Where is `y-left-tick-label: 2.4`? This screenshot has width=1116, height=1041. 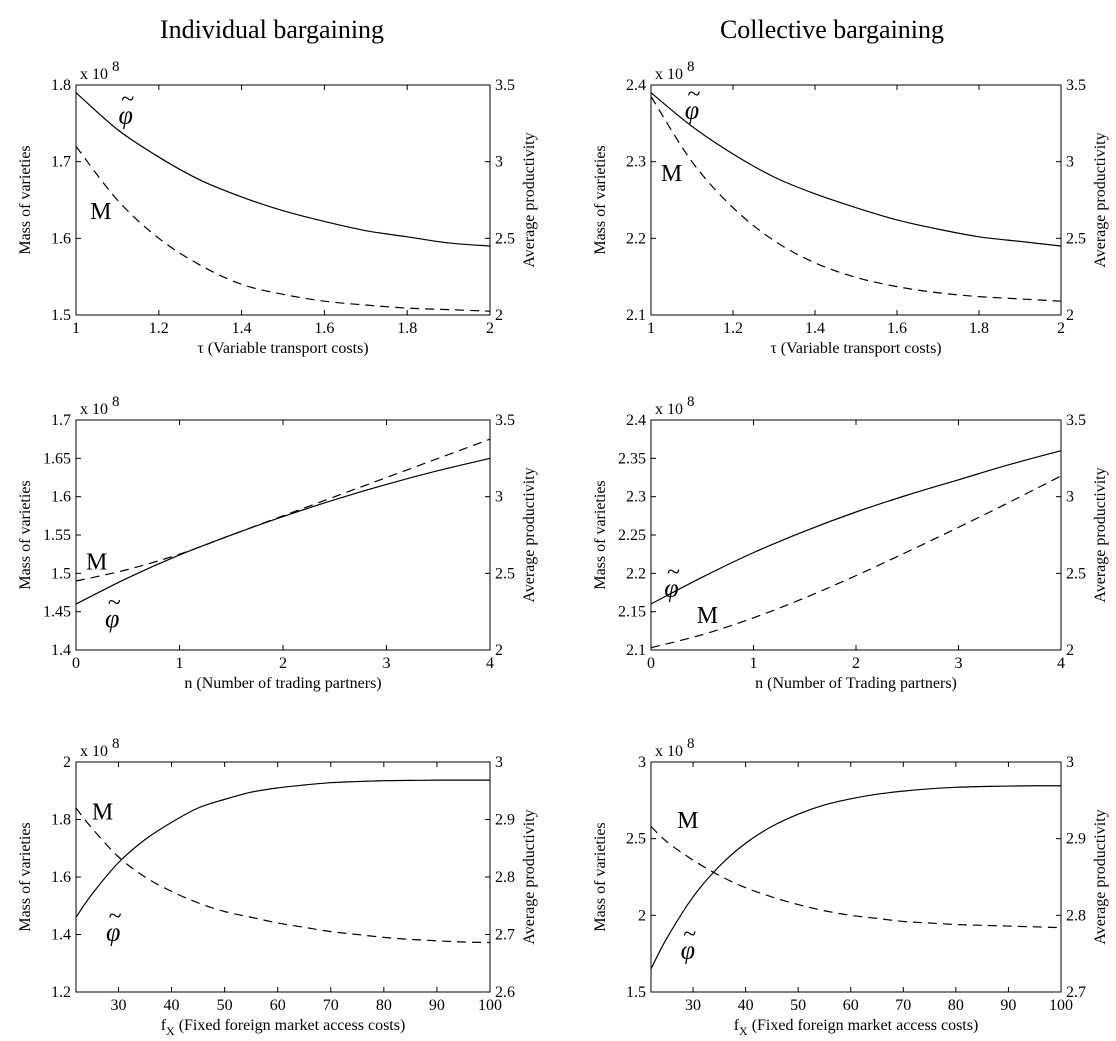
y-left-tick-label: 2.4 is located at coordinates (636, 420).